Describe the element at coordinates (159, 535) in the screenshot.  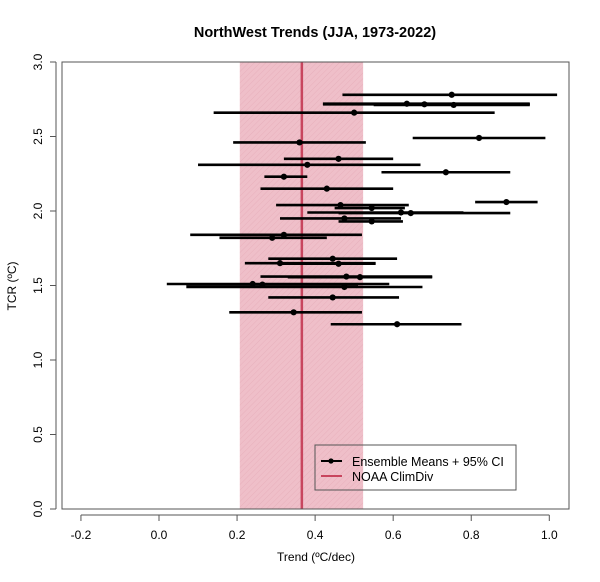
I see `x-tick-label: 0.0` at that location.